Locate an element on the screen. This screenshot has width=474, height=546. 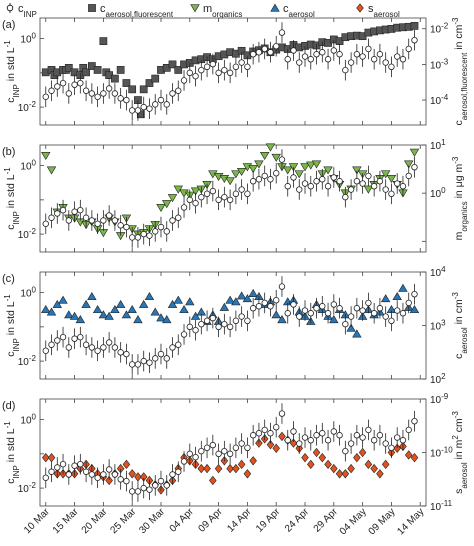
x-tick-label: 14 May is located at coordinates (410, 521).